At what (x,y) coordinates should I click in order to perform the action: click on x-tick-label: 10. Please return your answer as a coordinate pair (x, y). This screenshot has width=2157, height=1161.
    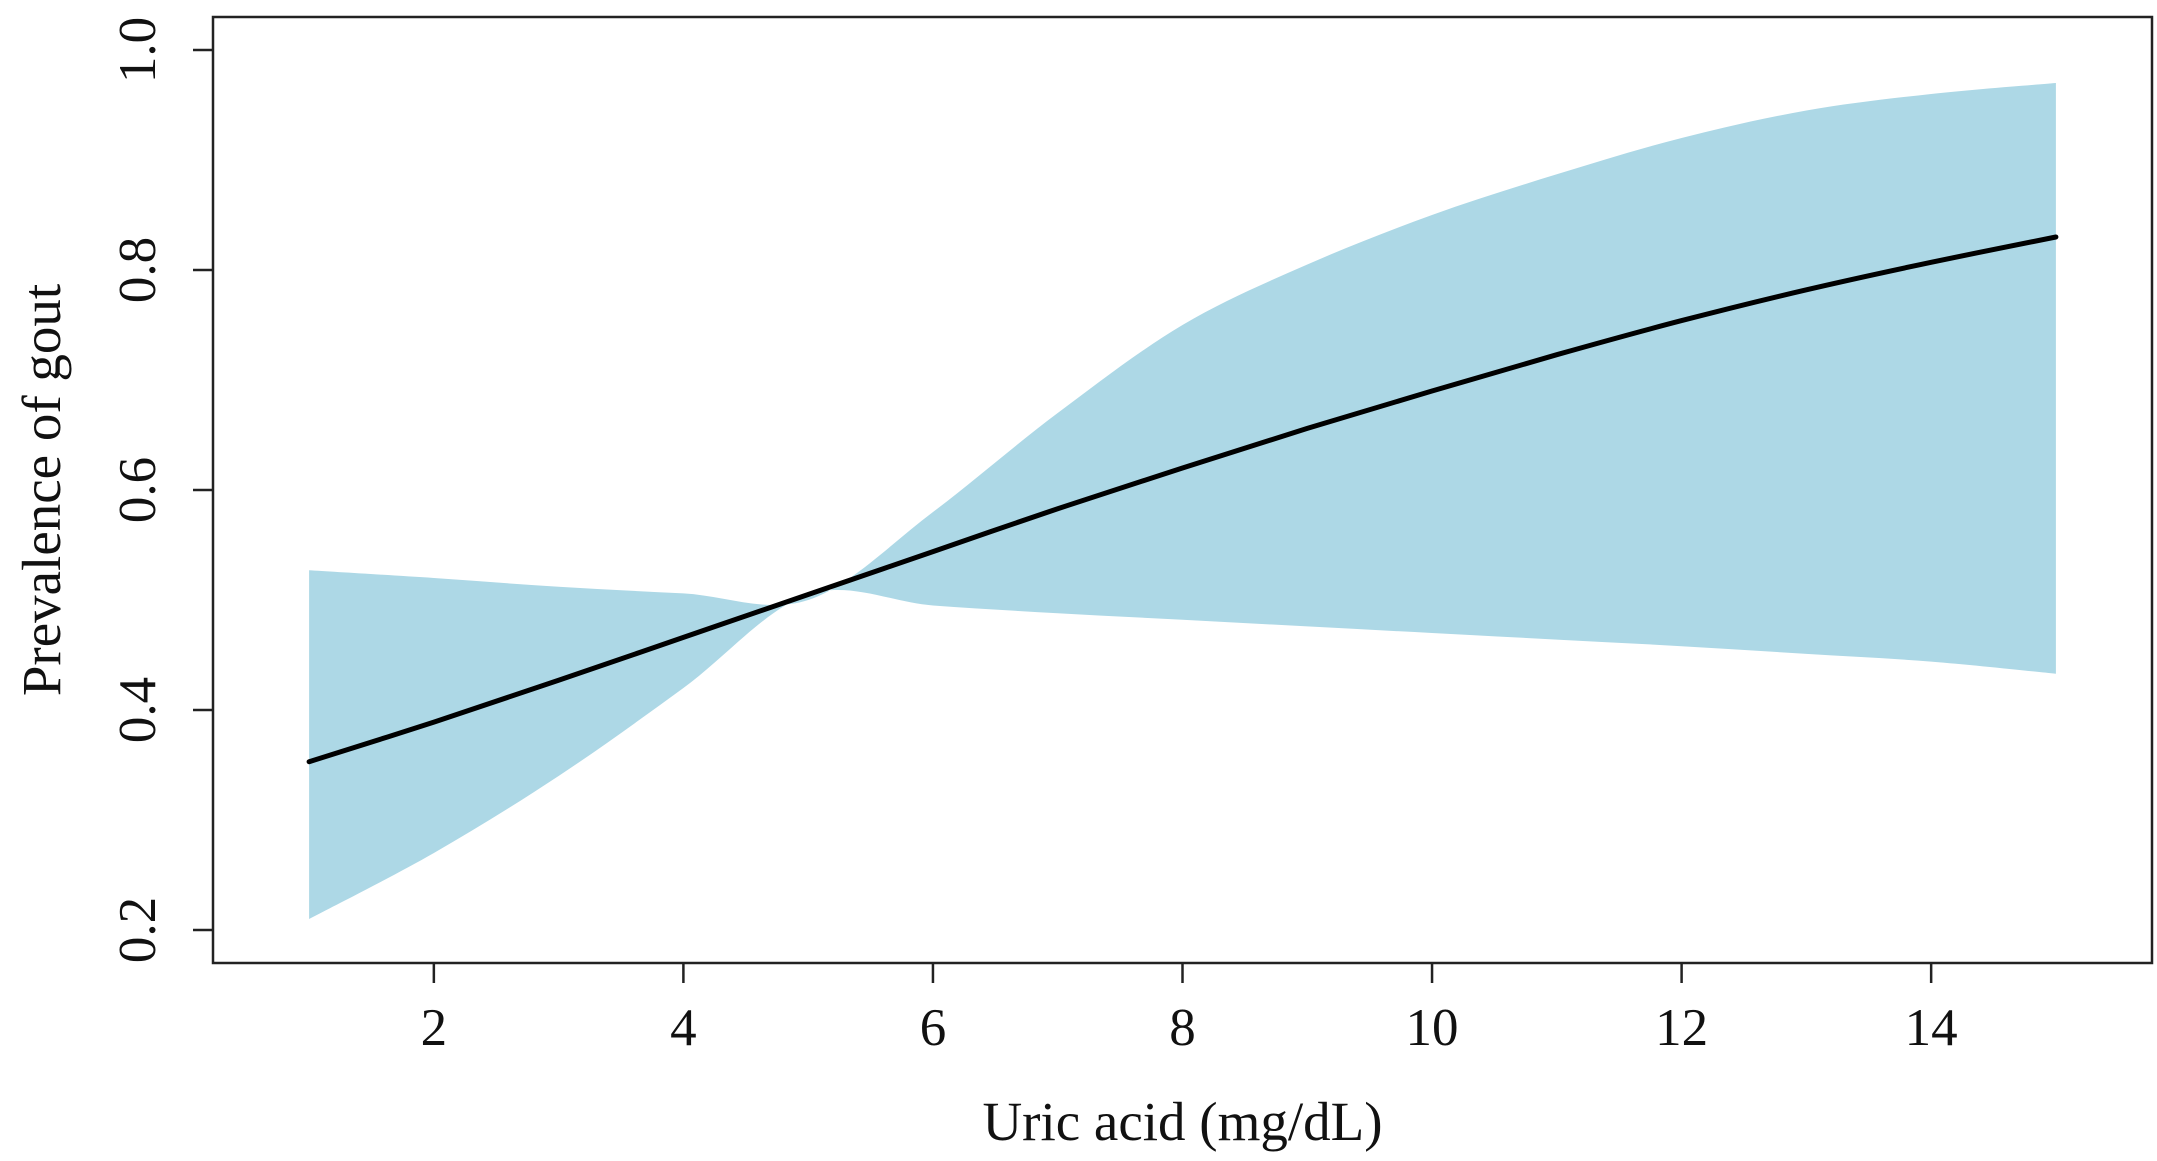
    Looking at the image, I should click on (1432, 1028).